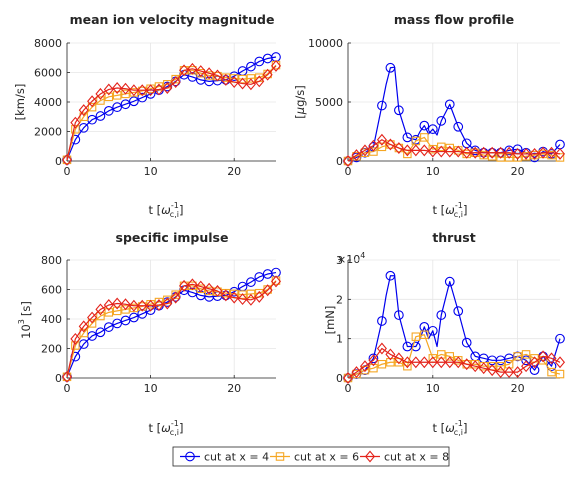  Describe the element at coordinates (325, 43) in the screenshot. I see `y-tick-label: 10000` at that location.